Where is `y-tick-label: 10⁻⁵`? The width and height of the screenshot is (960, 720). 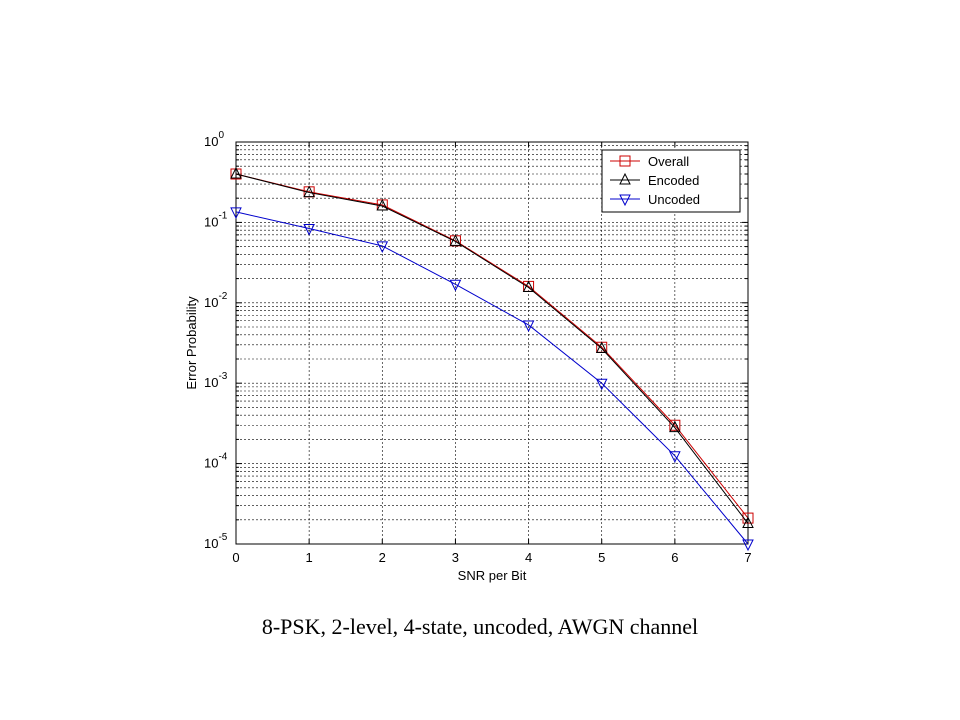 y-tick-label: 10⁻⁵ is located at coordinates (216, 541).